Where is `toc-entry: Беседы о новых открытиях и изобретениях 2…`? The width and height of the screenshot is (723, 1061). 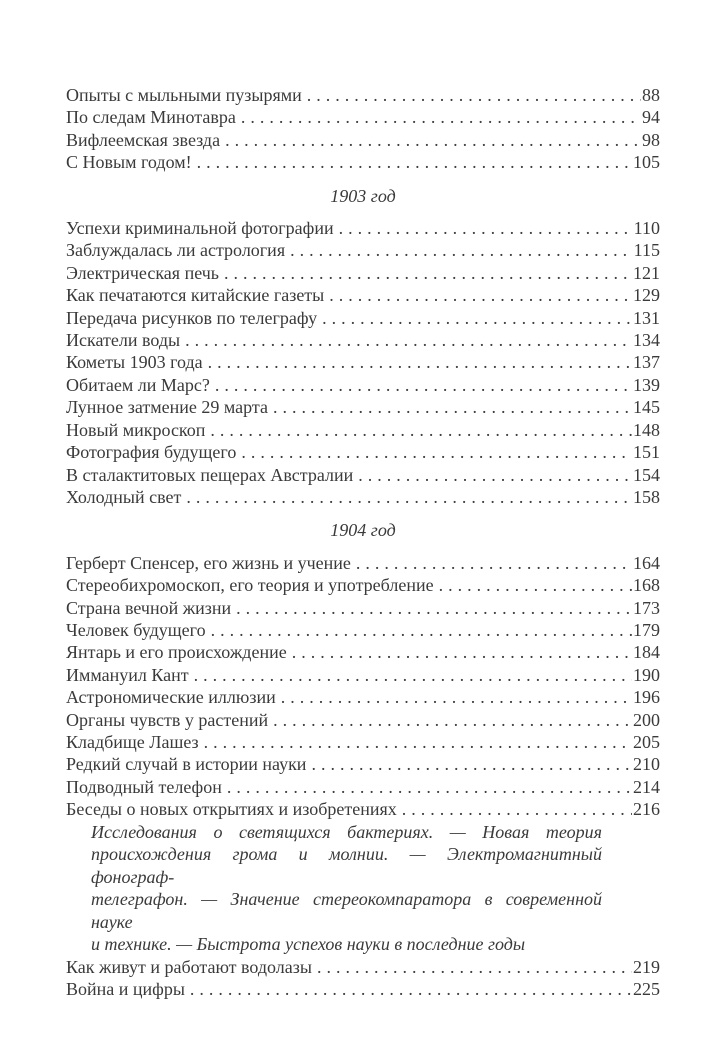 toc-entry: Беседы о новых открытиях и изобретениях 2… is located at coordinates (363, 809).